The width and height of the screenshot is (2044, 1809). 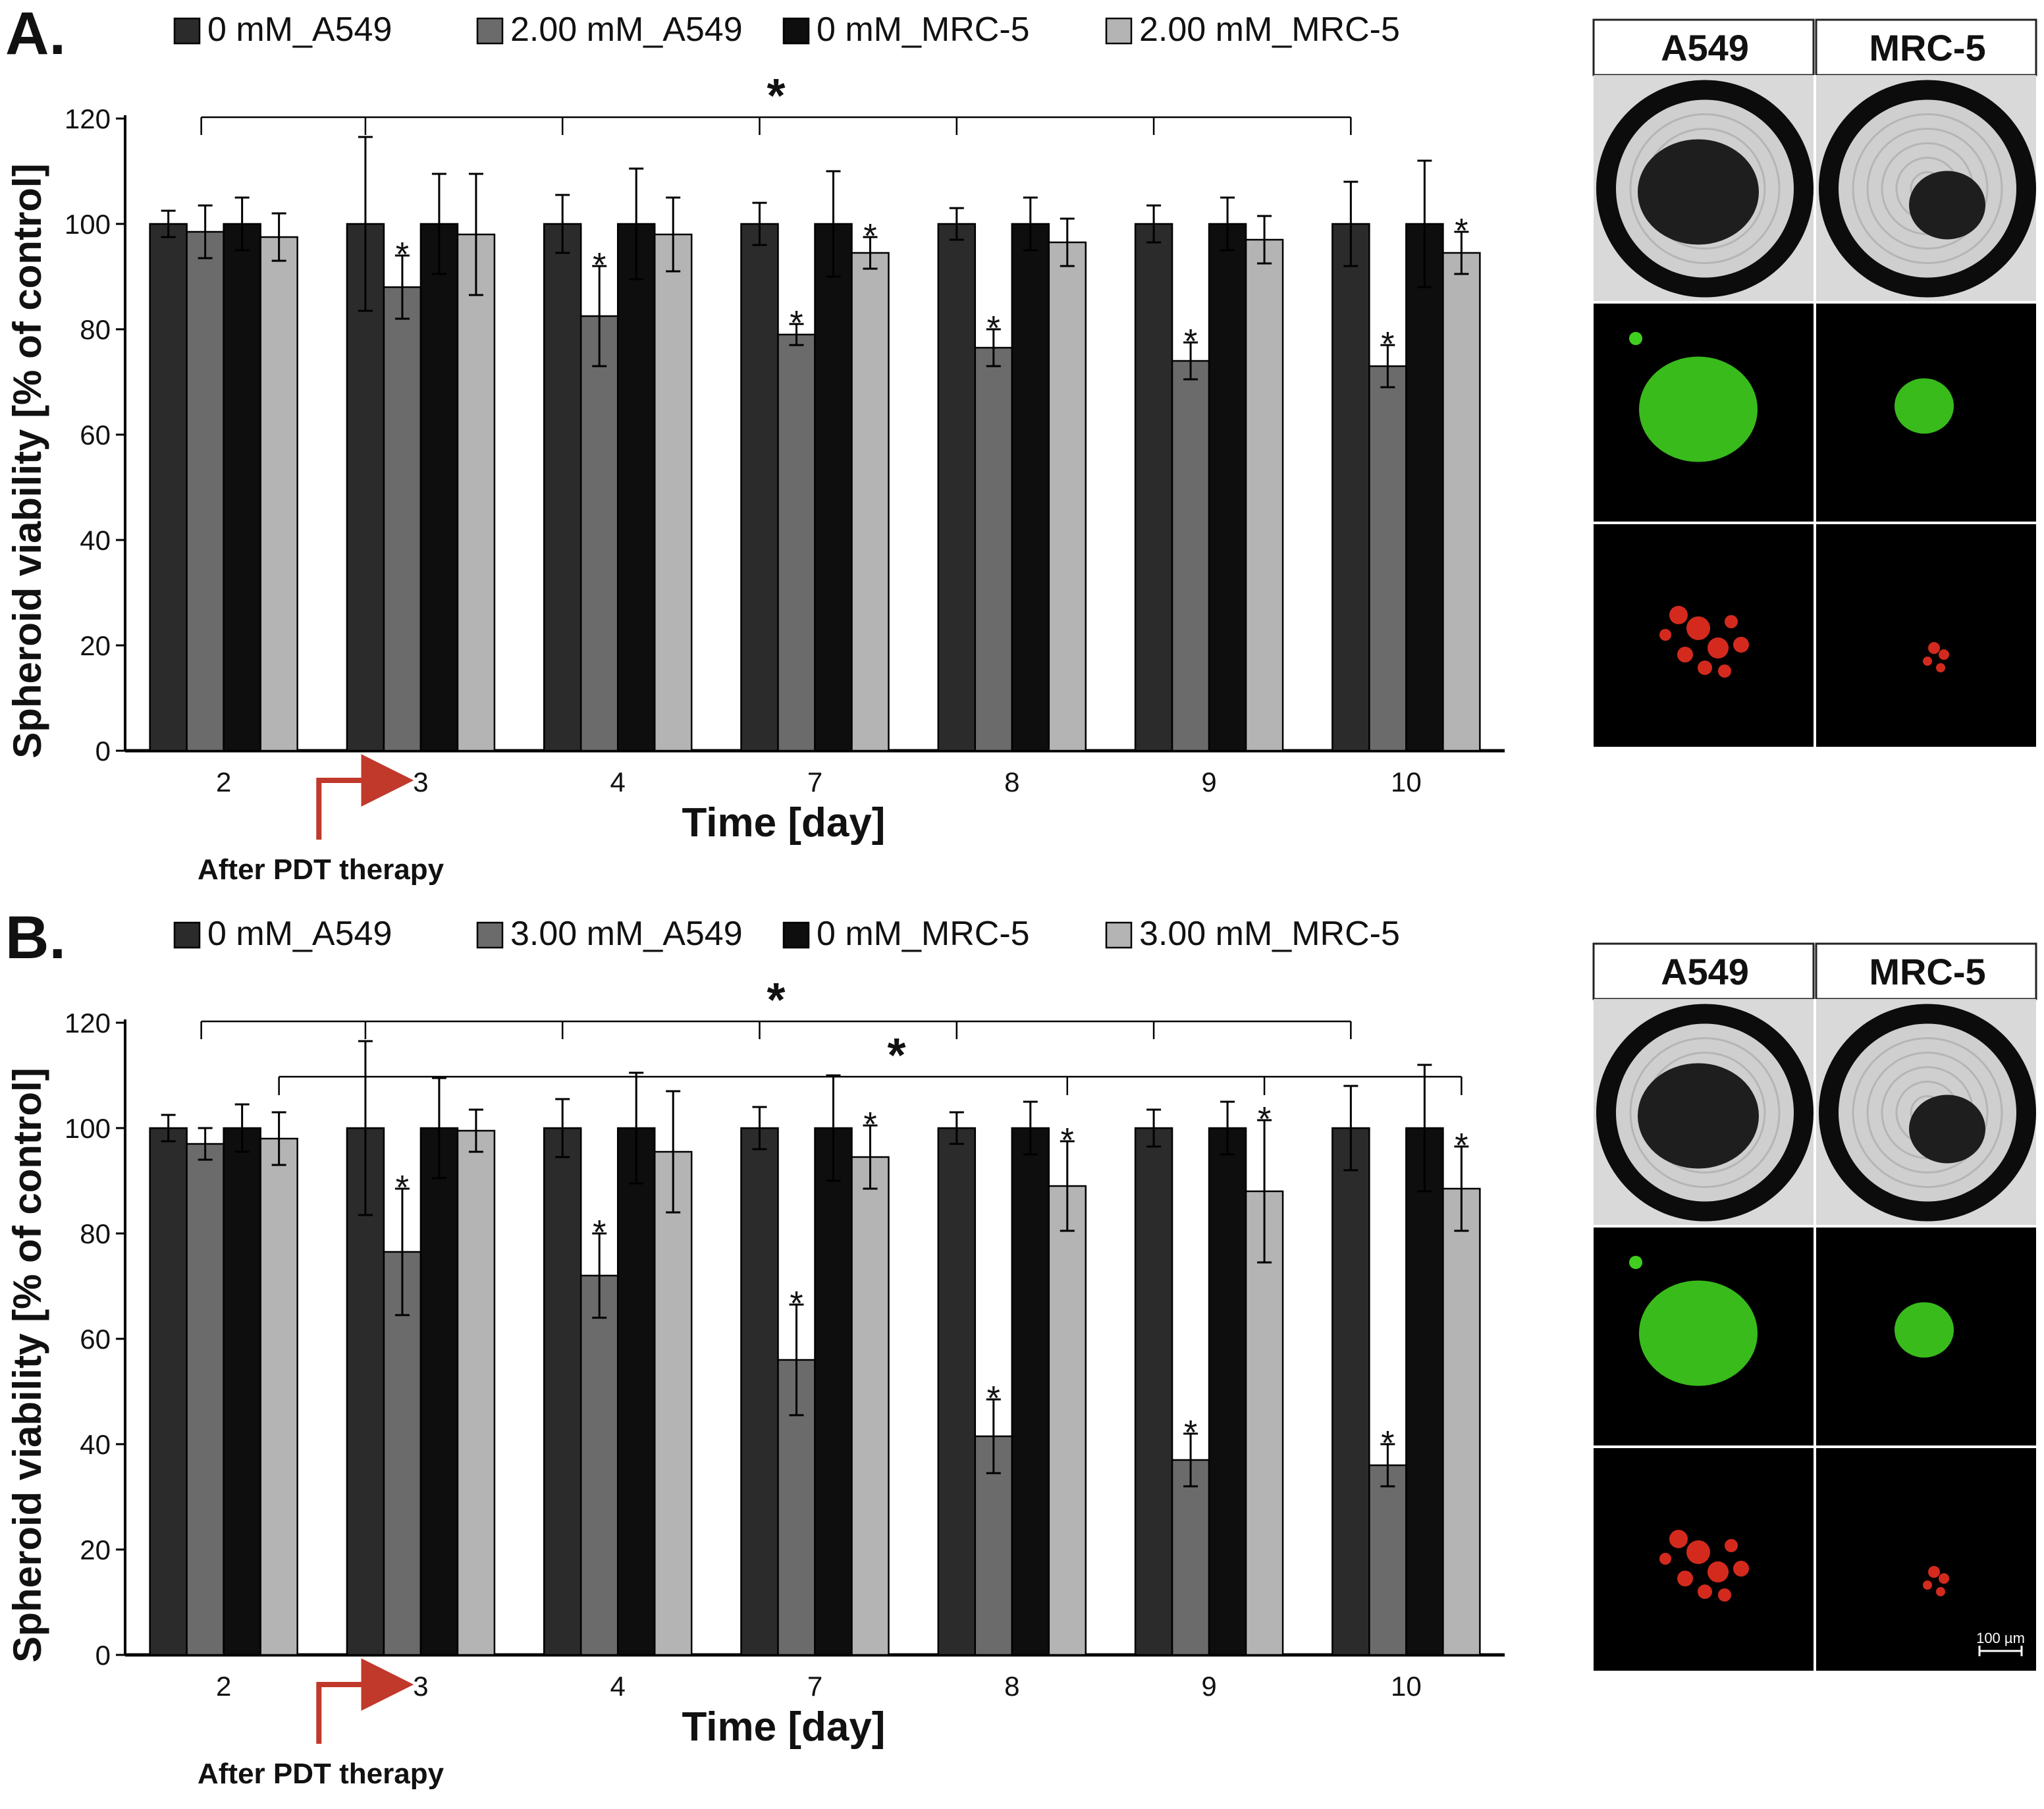 What do you see at coordinates (1269, 934) in the screenshot?
I see `legend-label: 3.00 mM_MRC-5` at bounding box center [1269, 934].